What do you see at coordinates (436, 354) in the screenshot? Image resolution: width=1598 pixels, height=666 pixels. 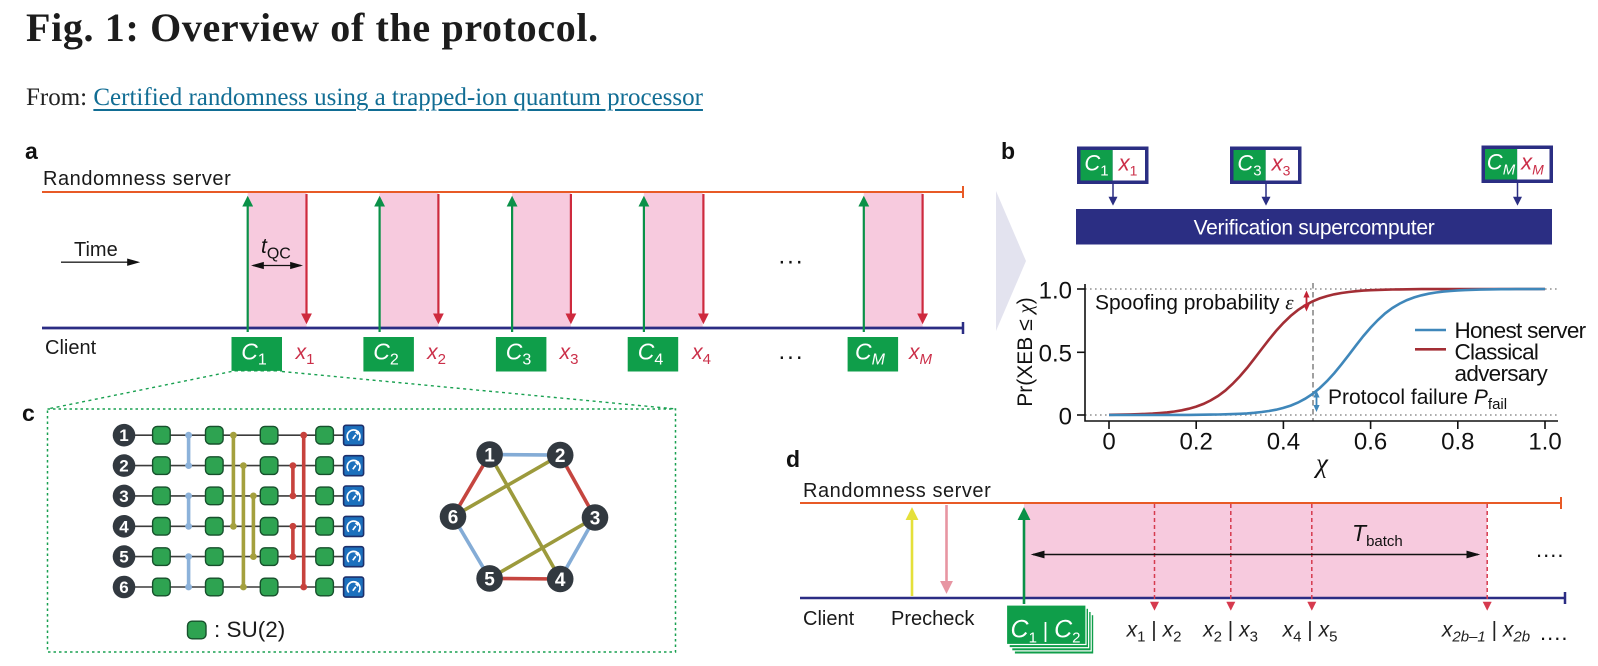 I see `svg-text: x2` at bounding box center [436, 354].